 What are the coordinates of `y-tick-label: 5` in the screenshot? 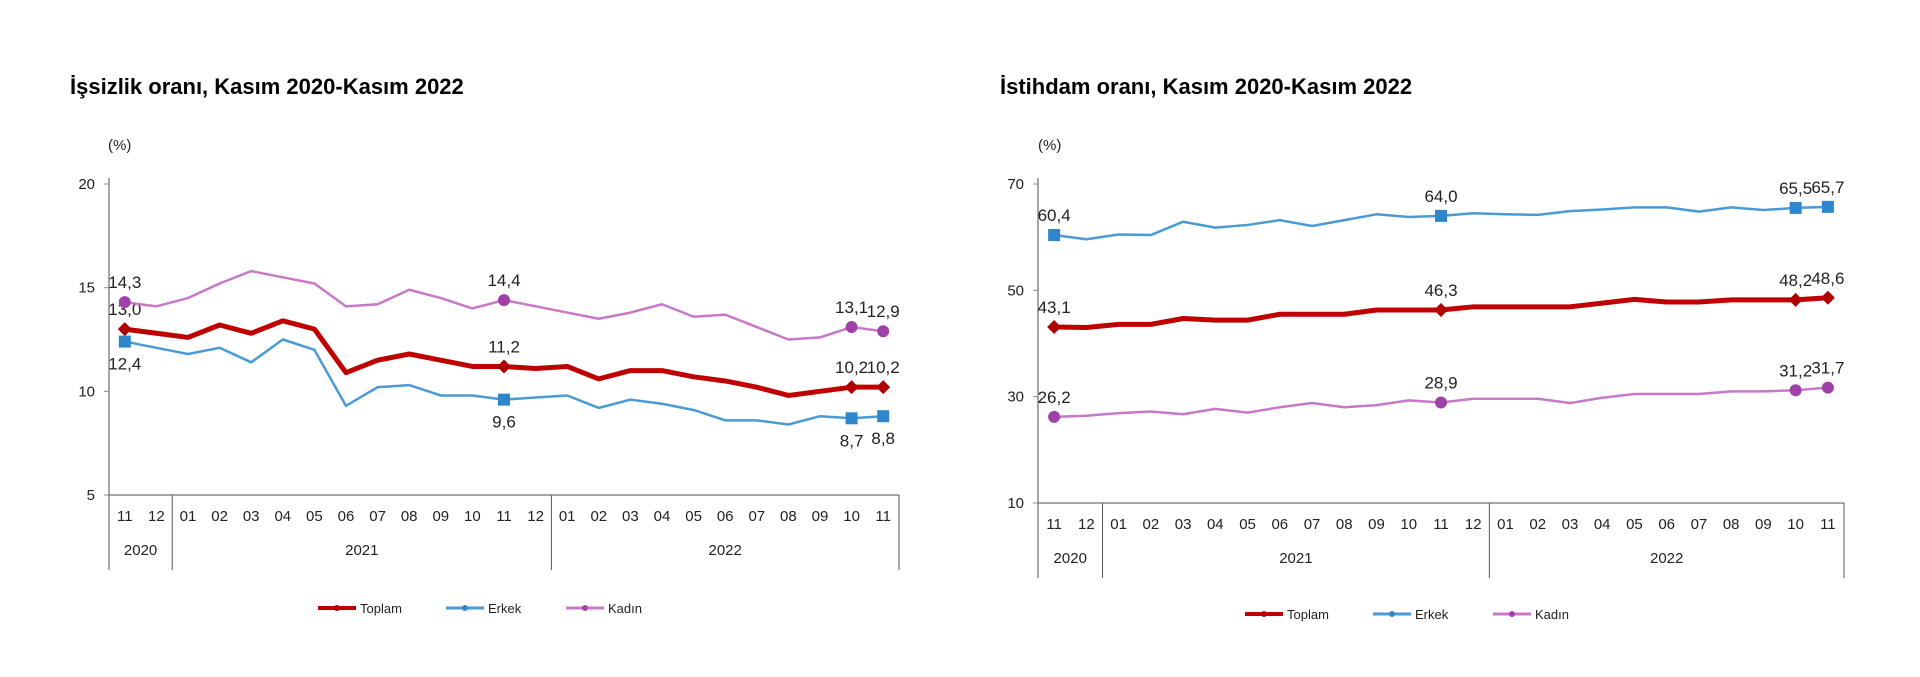 It's located at (91, 495).